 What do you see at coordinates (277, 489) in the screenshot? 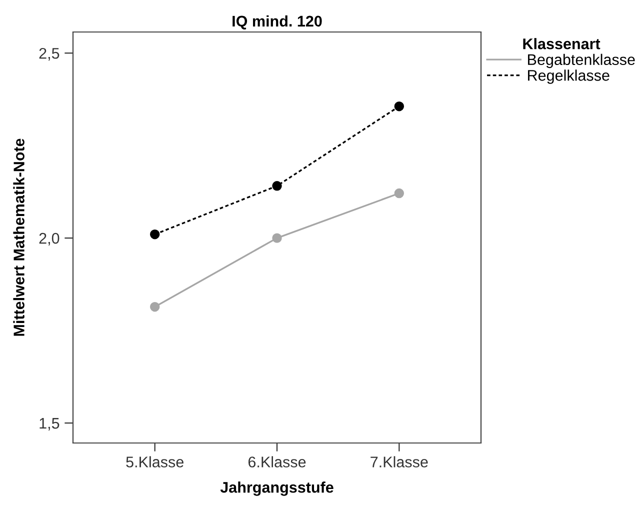
I see `x-axis-title: Jahrgangsstufe` at bounding box center [277, 489].